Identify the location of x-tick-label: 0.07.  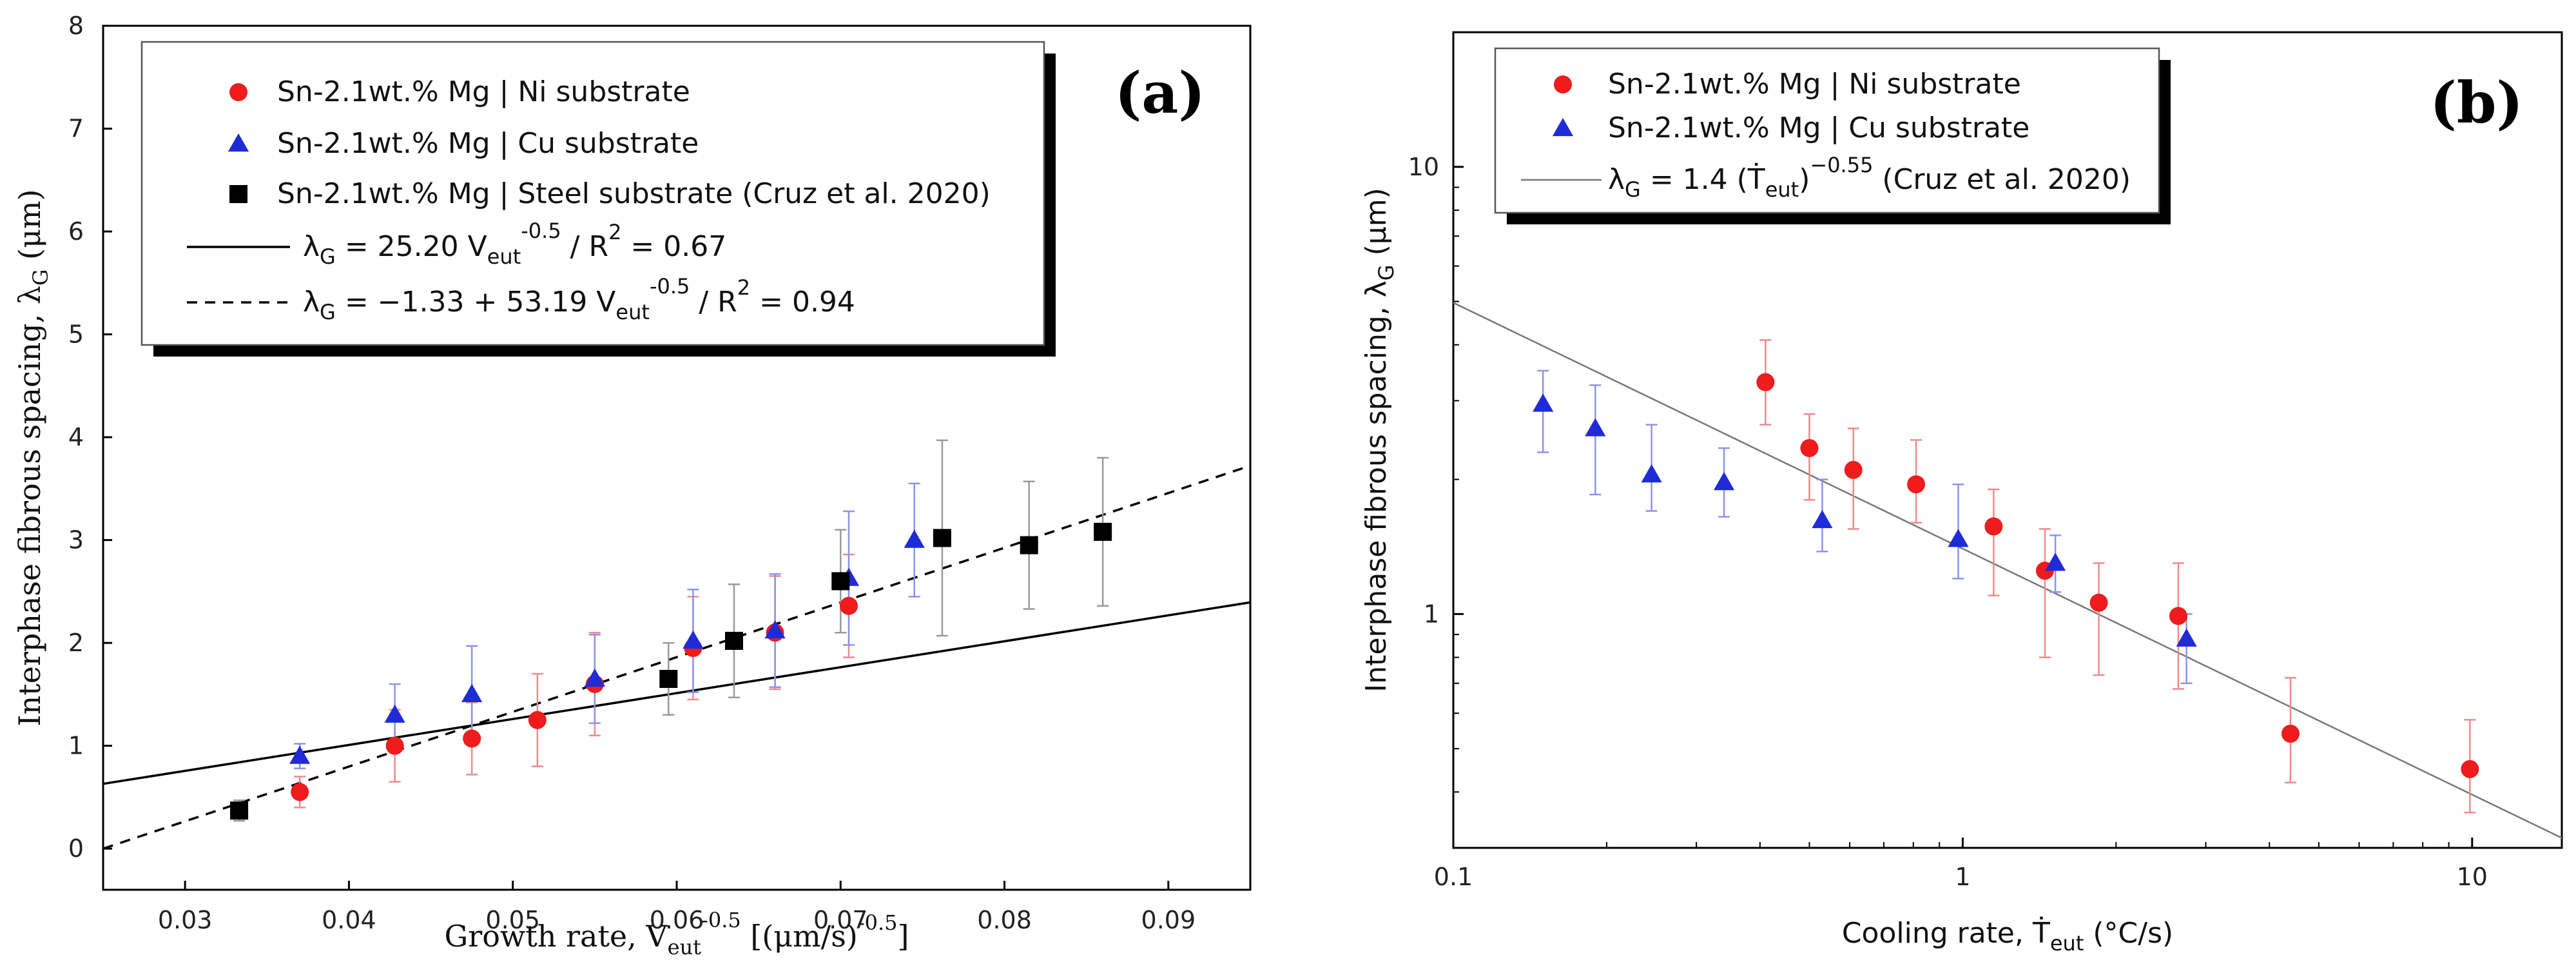
(840, 920).